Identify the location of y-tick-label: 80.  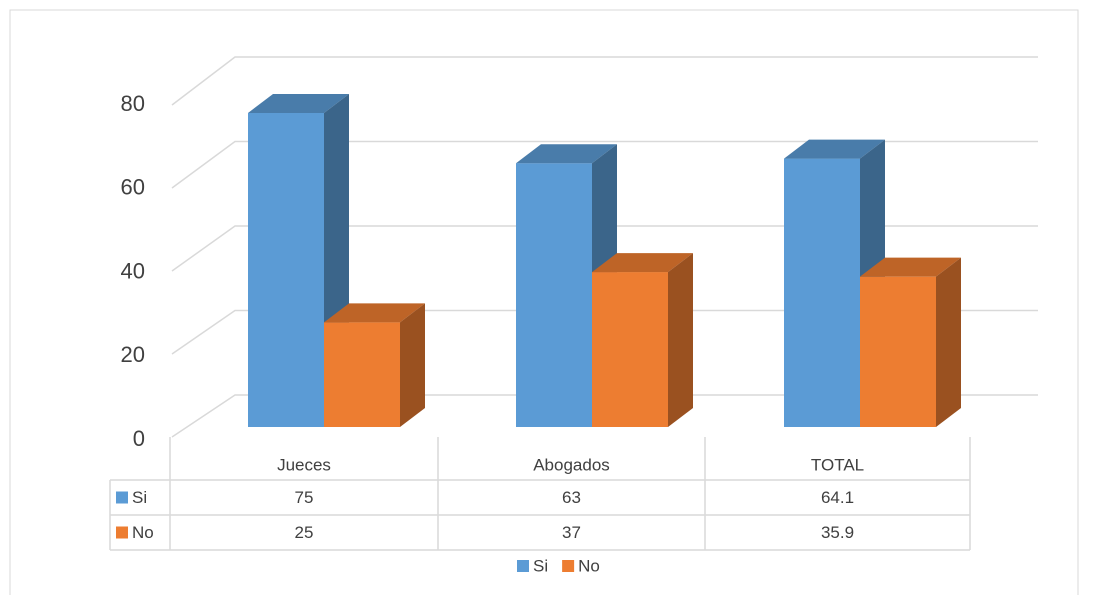
(133, 103).